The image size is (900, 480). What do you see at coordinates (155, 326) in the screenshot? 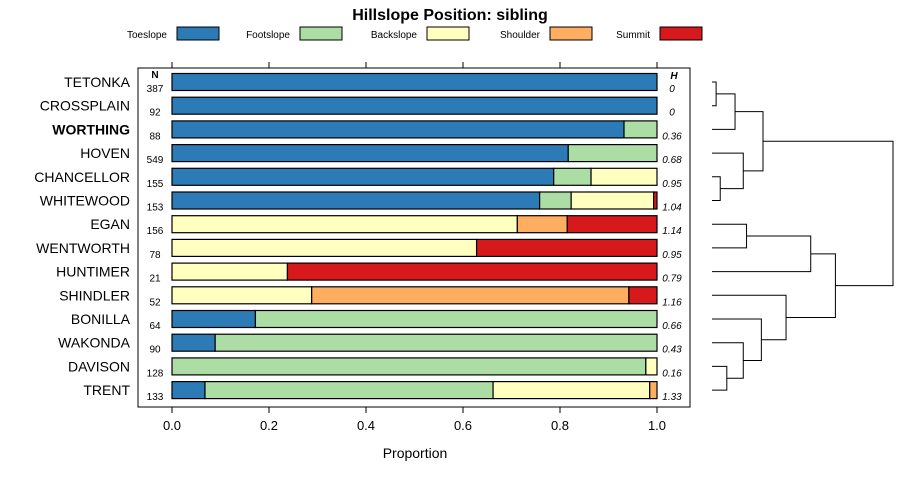
I see `n-value-bonilla: 64` at bounding box center [155, 326].